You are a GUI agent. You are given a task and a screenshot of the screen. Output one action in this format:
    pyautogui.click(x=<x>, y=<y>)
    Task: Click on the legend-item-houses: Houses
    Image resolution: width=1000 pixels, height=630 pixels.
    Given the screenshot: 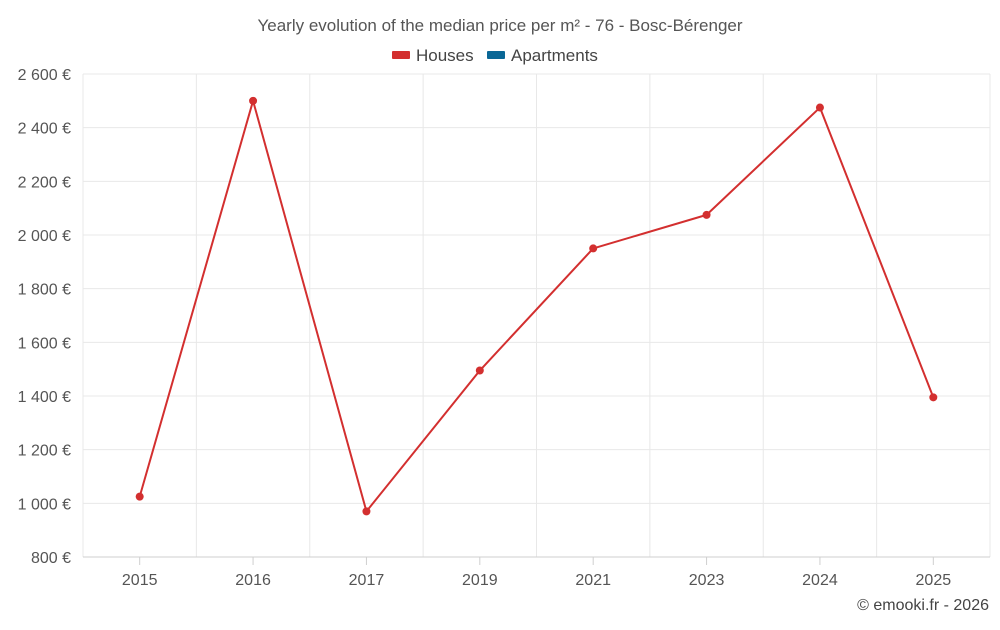 What is the action you would take?
    pyautogui.click(x=433, y=55)
    